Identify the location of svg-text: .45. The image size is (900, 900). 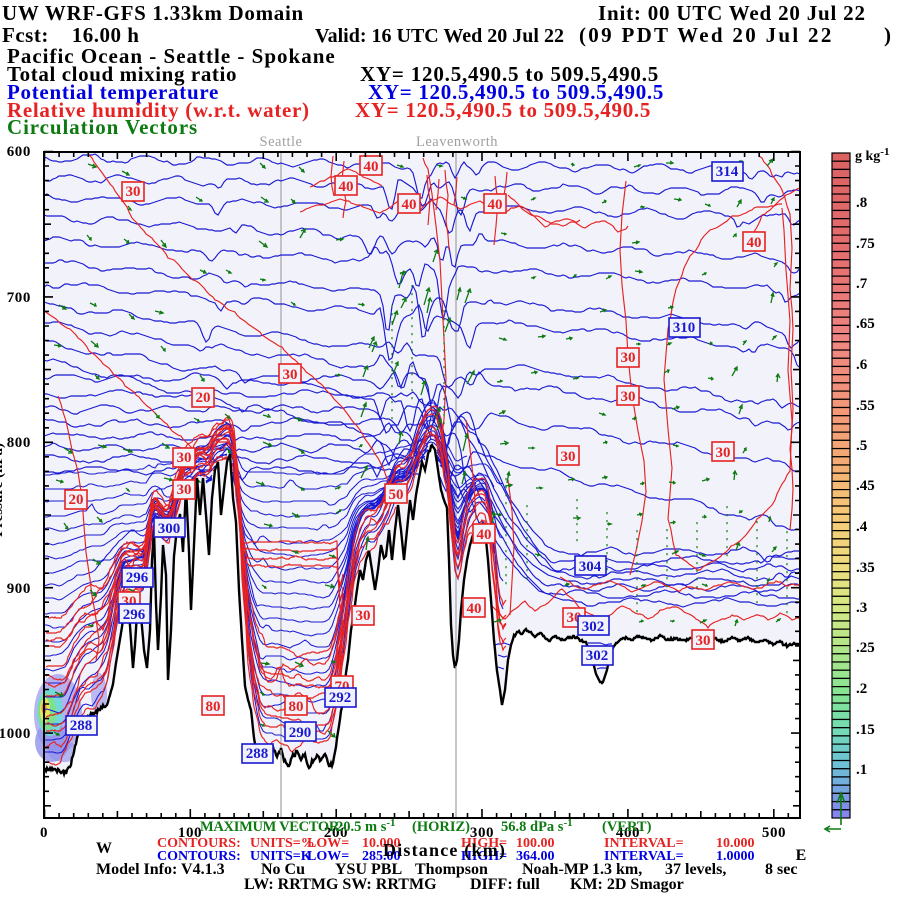
(865, 486).